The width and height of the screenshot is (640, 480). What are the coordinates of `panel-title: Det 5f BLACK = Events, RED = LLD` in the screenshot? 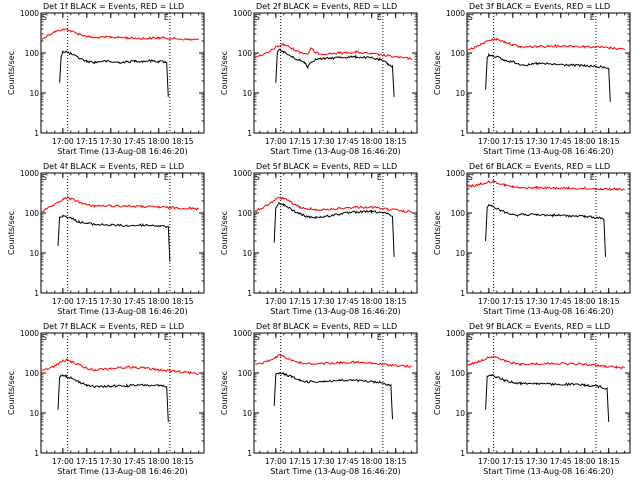 It's located at (326, 166).